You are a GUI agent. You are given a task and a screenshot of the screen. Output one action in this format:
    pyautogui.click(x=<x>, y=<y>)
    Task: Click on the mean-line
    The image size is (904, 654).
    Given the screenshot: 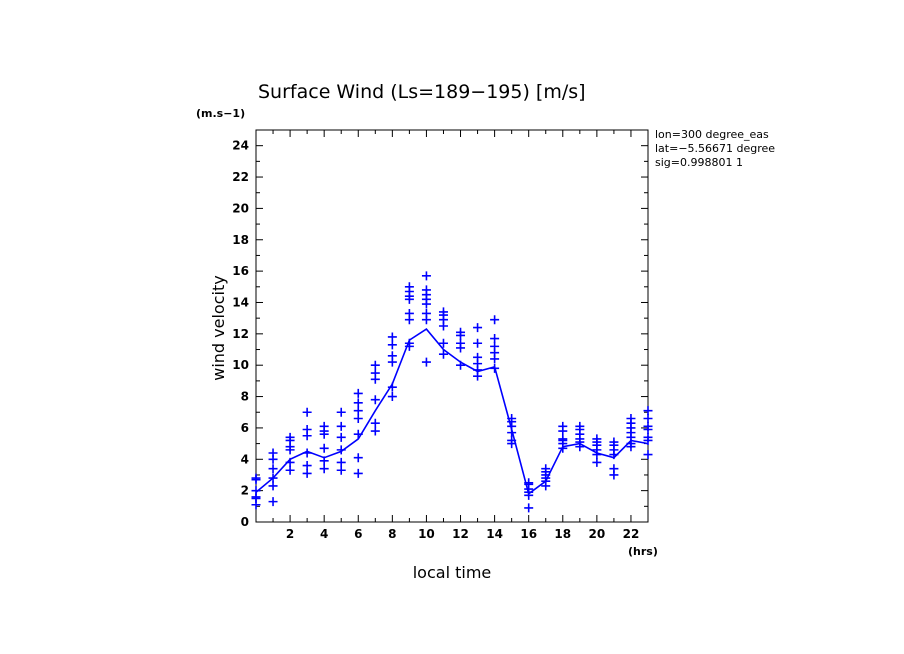 What is the action you would take?
    pyautogui.click(x=452, y=412)
    